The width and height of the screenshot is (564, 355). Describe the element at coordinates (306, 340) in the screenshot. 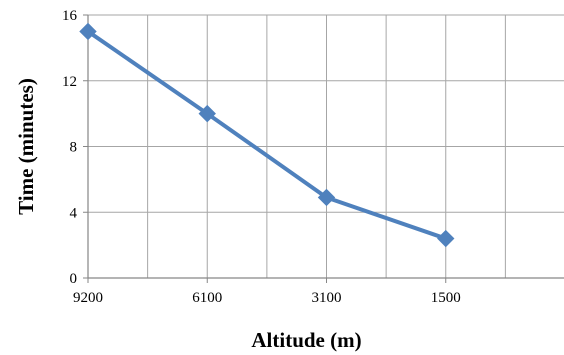

I see `x-axis-title: Altitude (m)` at that location.